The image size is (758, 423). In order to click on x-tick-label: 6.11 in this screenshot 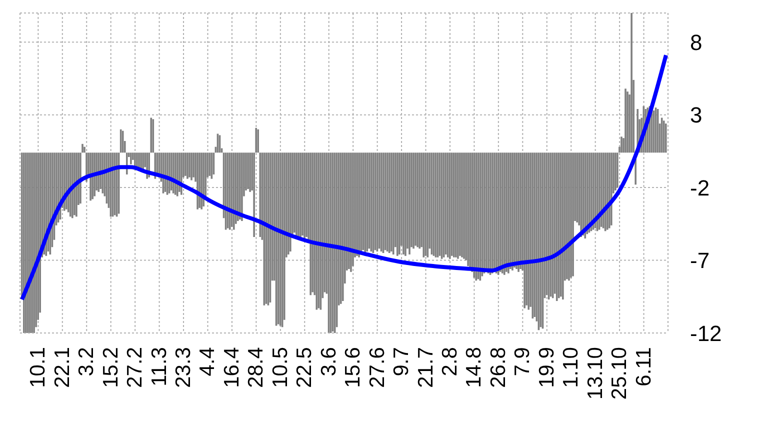, I will do `click(644, 366)`.